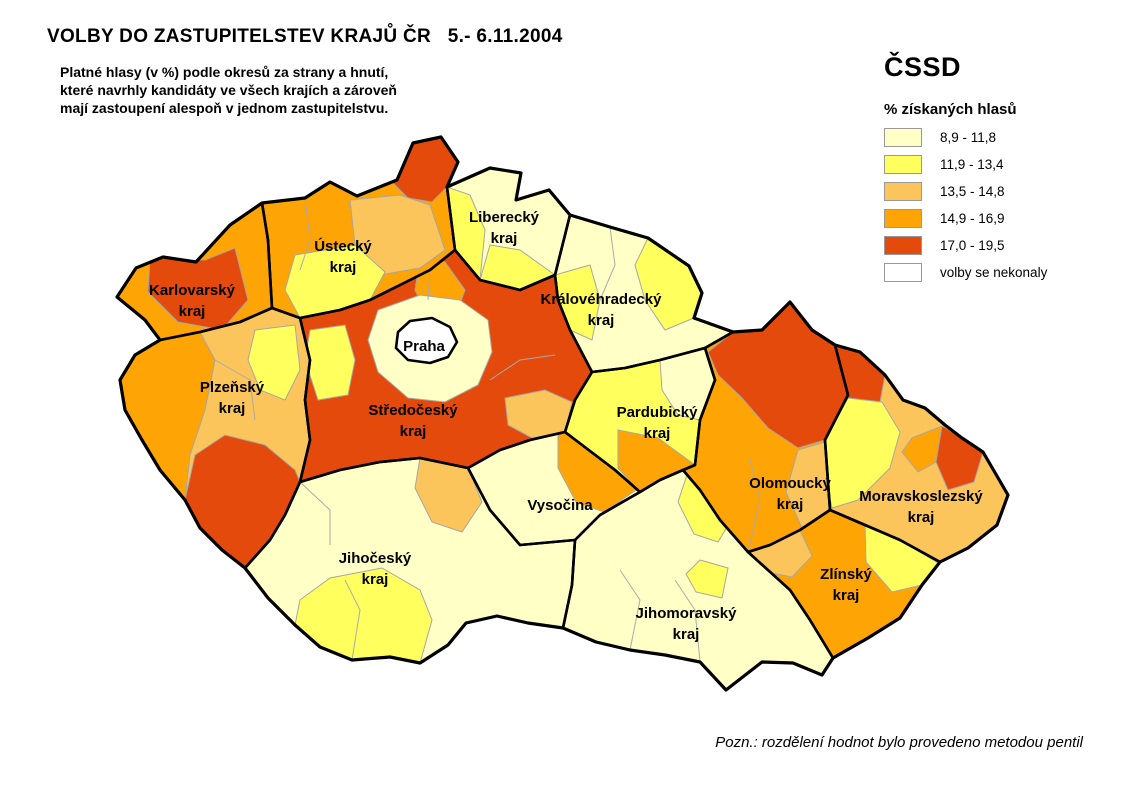 The width and height of the screenshot is (1131, 805). I want to click on region-label-moravskoslezsky: Moravskoslezský kraj, so click(921, 507).